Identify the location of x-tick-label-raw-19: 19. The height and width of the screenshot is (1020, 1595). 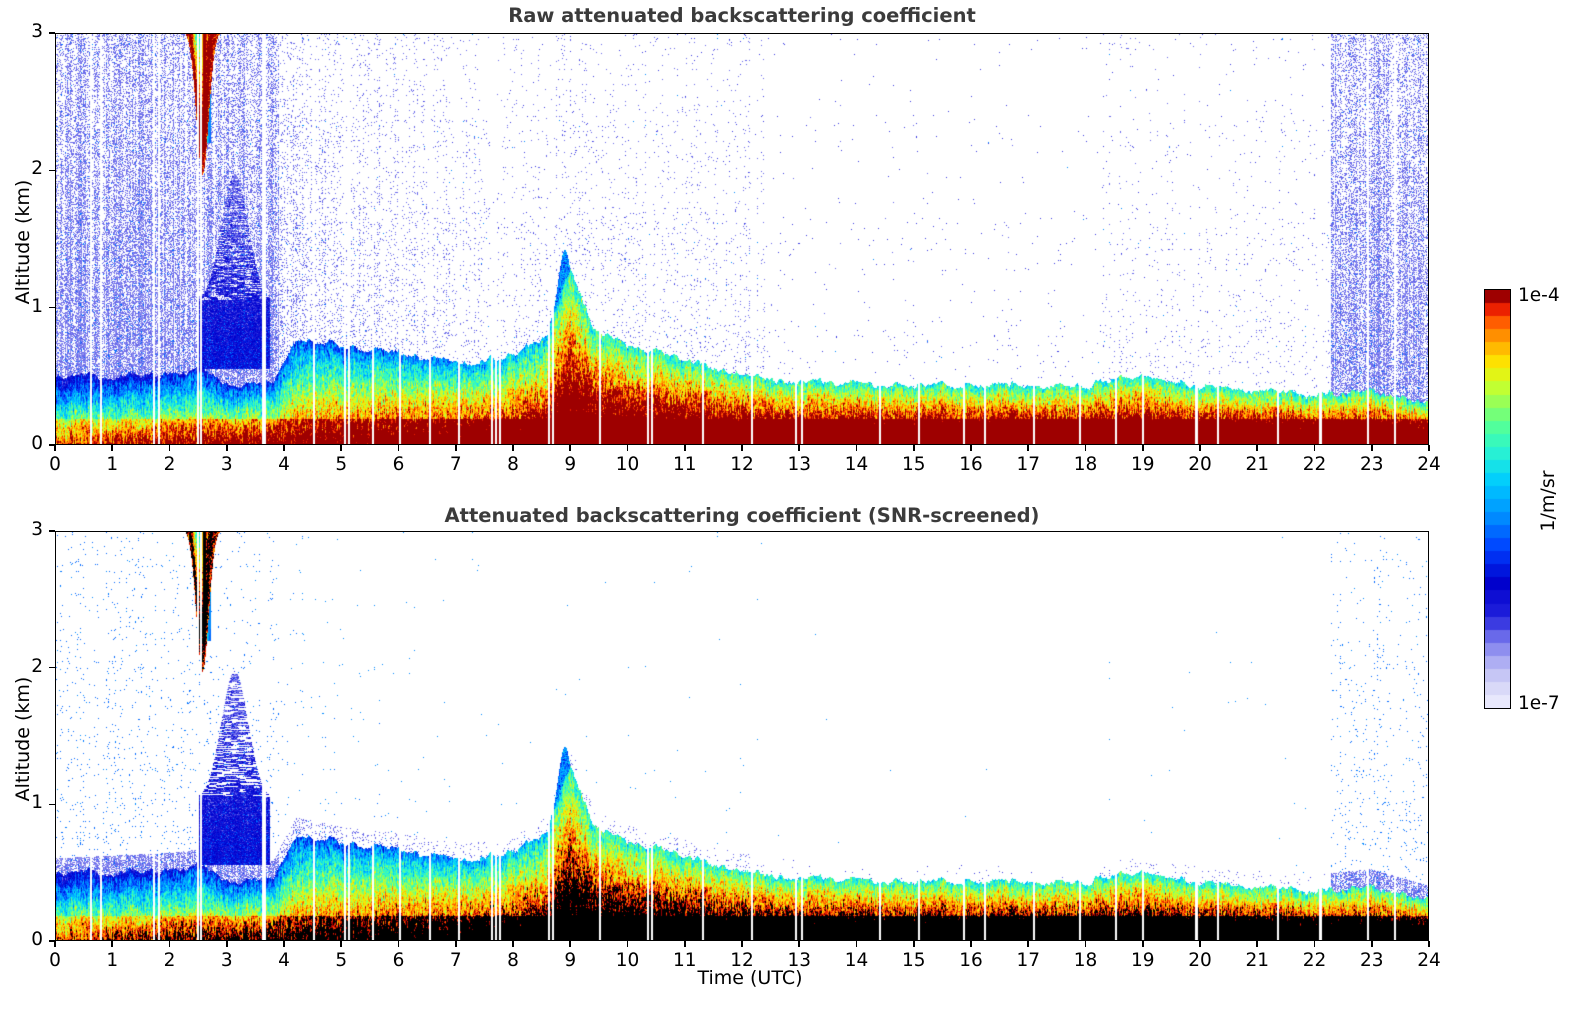
(1142, 464).